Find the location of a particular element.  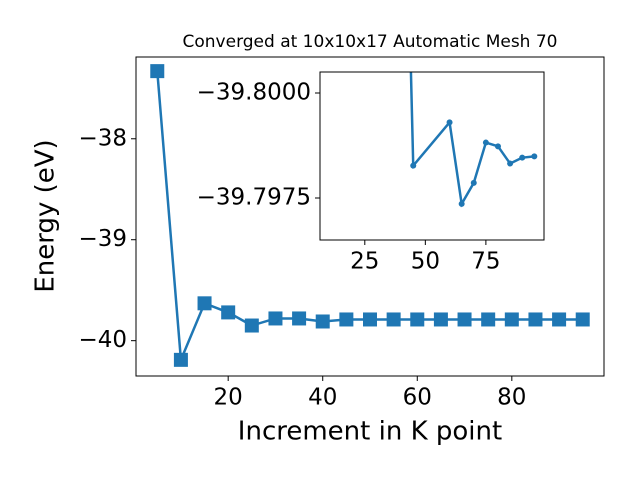

y-tick-label: −38 is located at coordinates (102, 138).